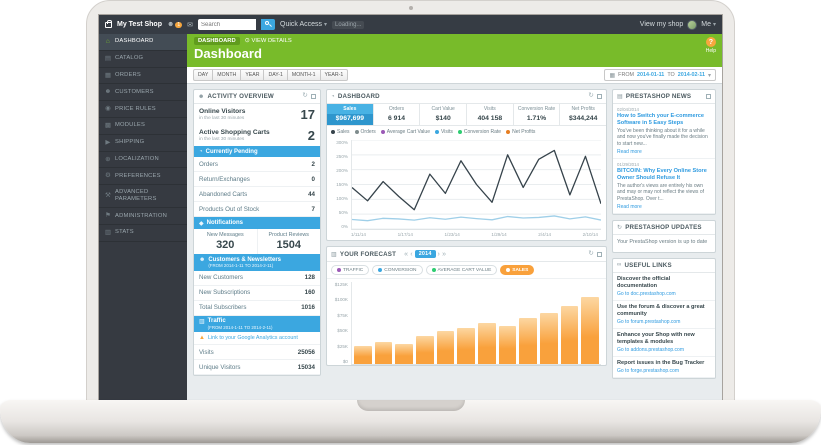  What do you see at coordinates (139, 24) in the screenshot?
I see `shop-name: My Test Shop` at bounding box center [139, 24].